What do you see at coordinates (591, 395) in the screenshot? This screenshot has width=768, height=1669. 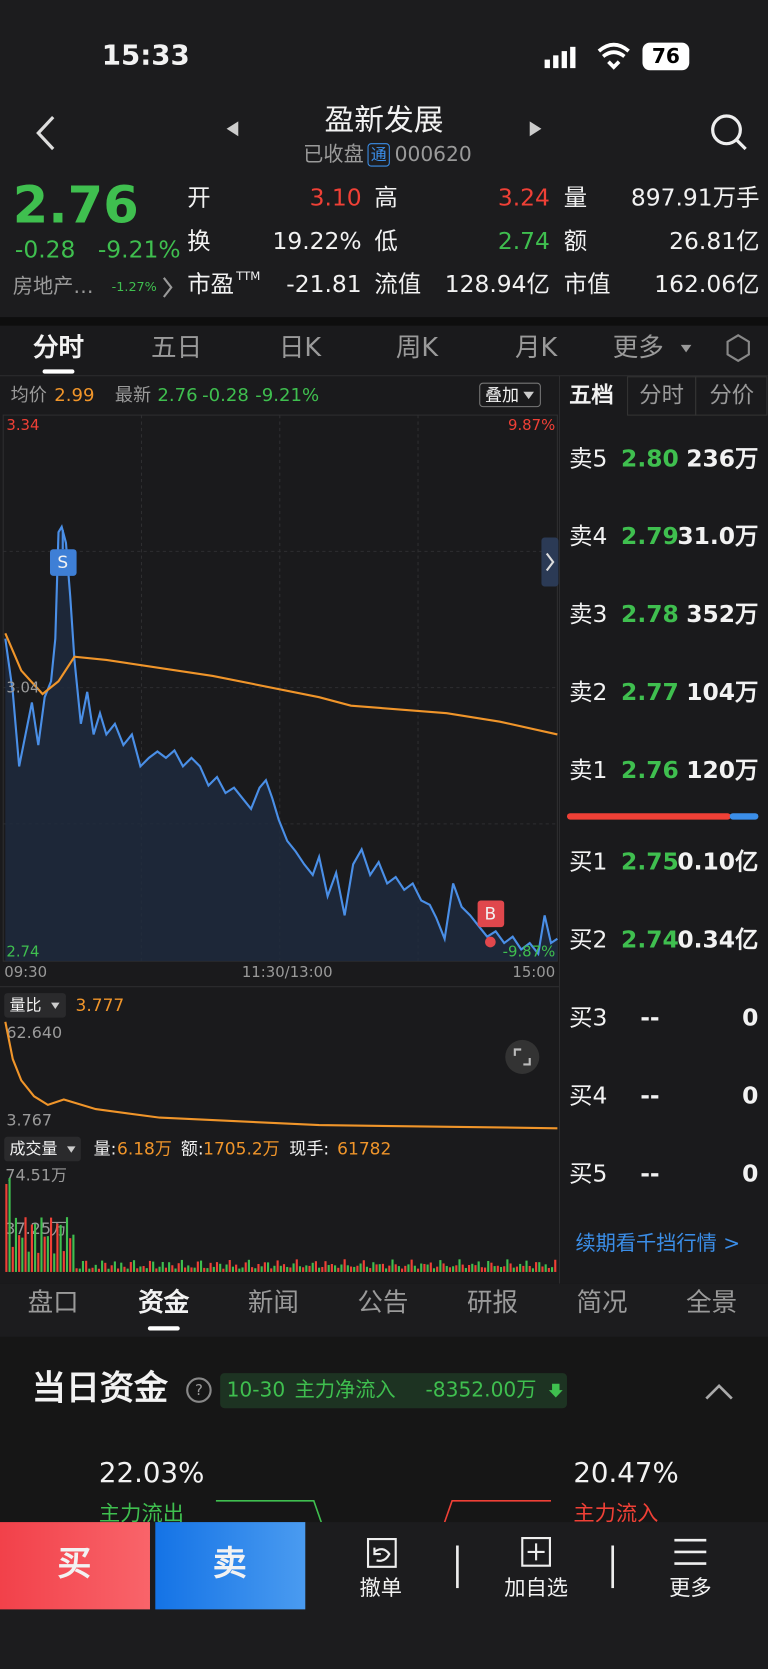 I see `ob-tab: 五档` at bounding box center [591, 395].